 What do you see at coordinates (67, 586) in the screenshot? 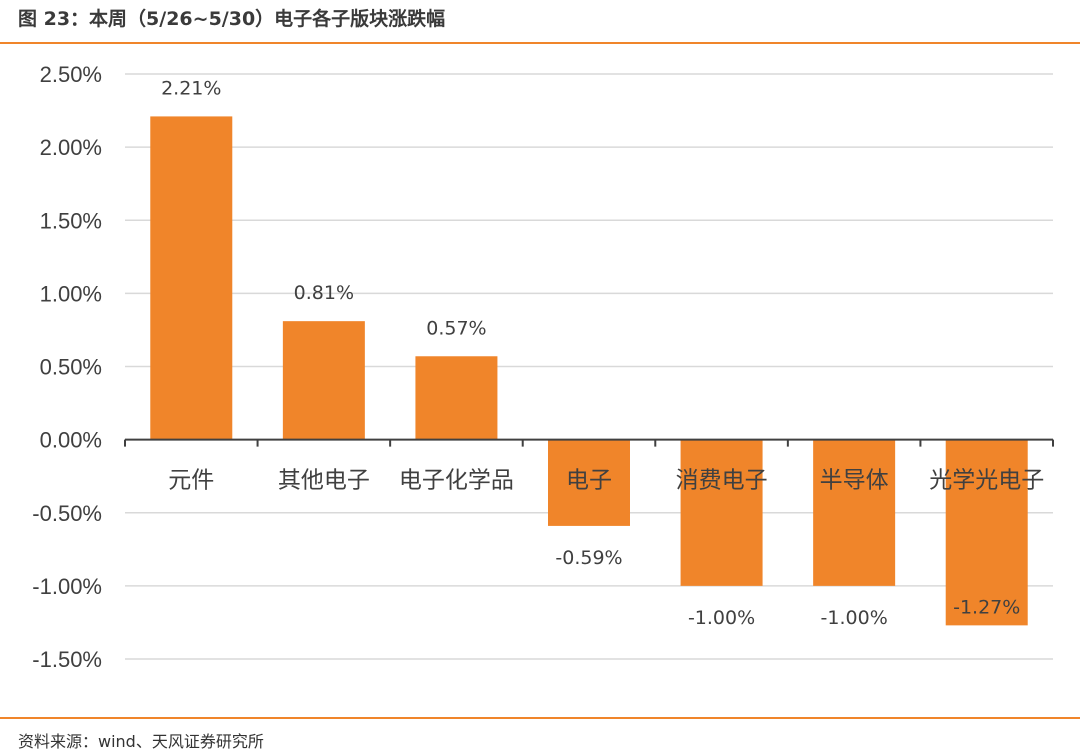
I see `y-tick-label: -1.00%` at bounding box center [67, 586].